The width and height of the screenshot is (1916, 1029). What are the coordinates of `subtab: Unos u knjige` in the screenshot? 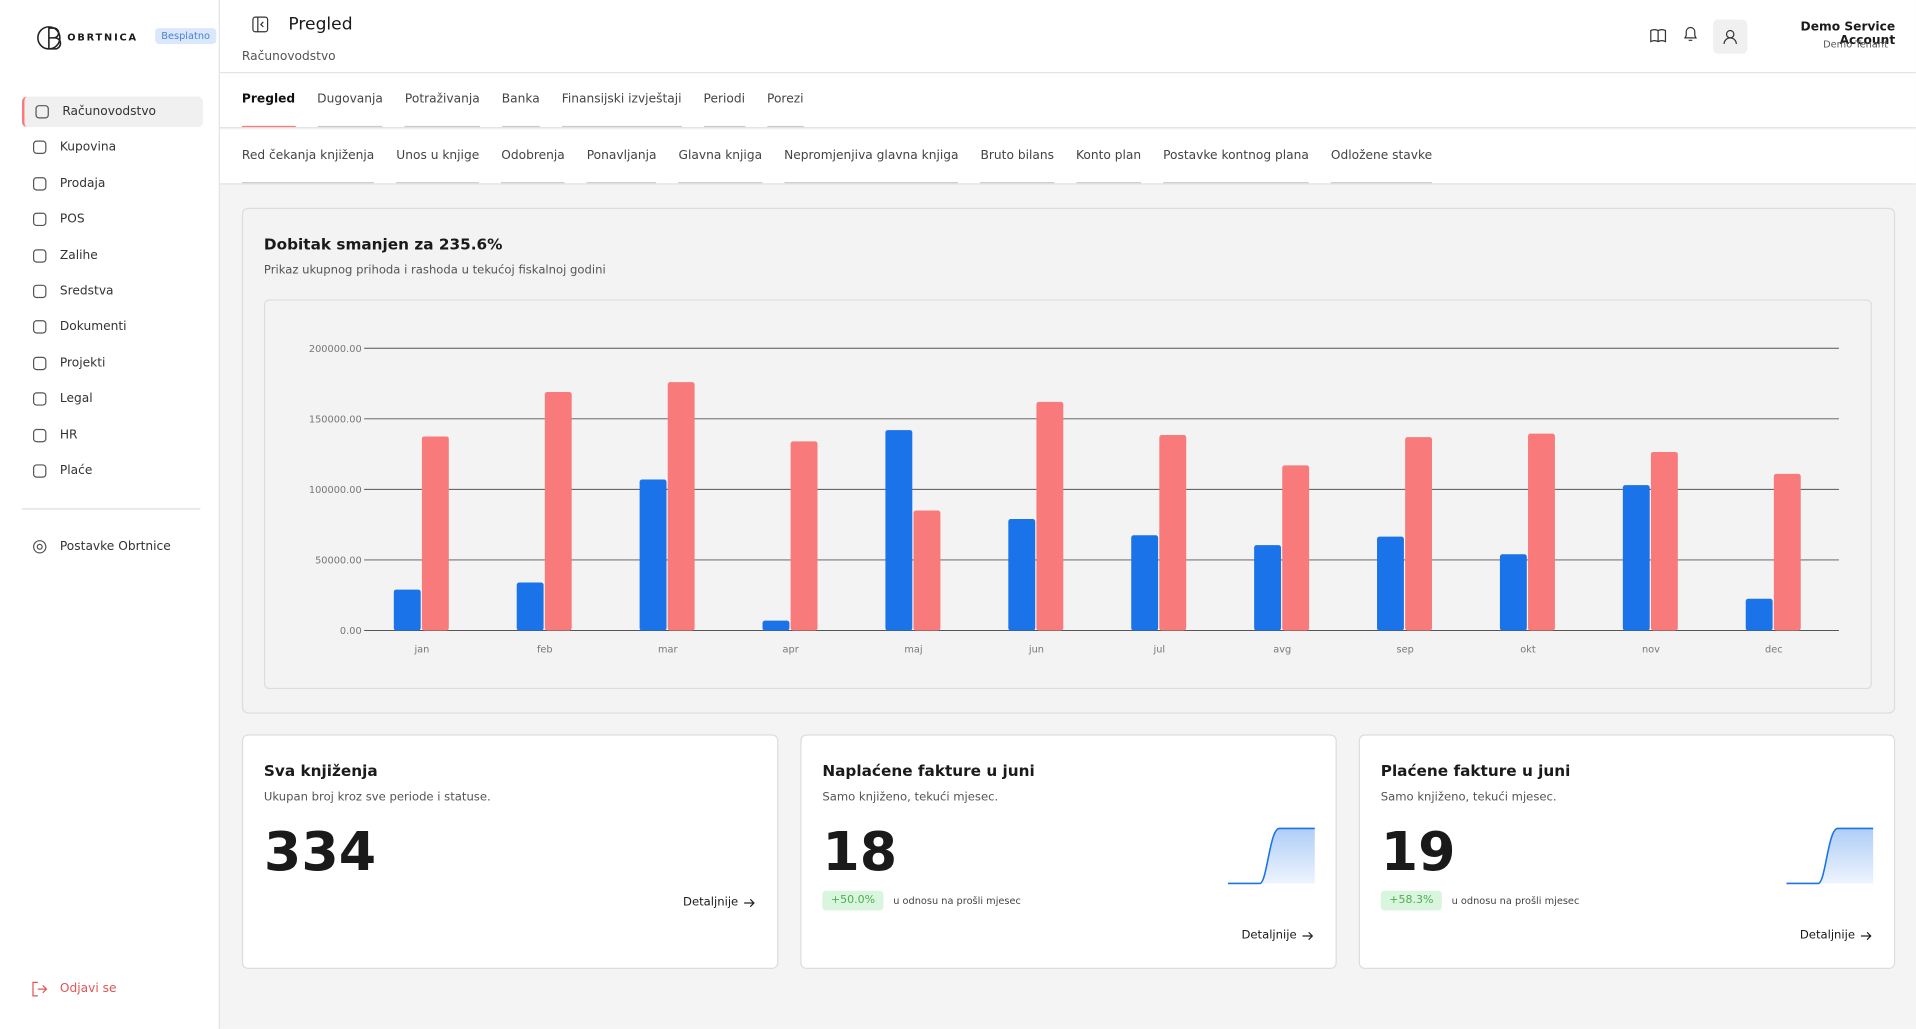 It's located at (438, 164).